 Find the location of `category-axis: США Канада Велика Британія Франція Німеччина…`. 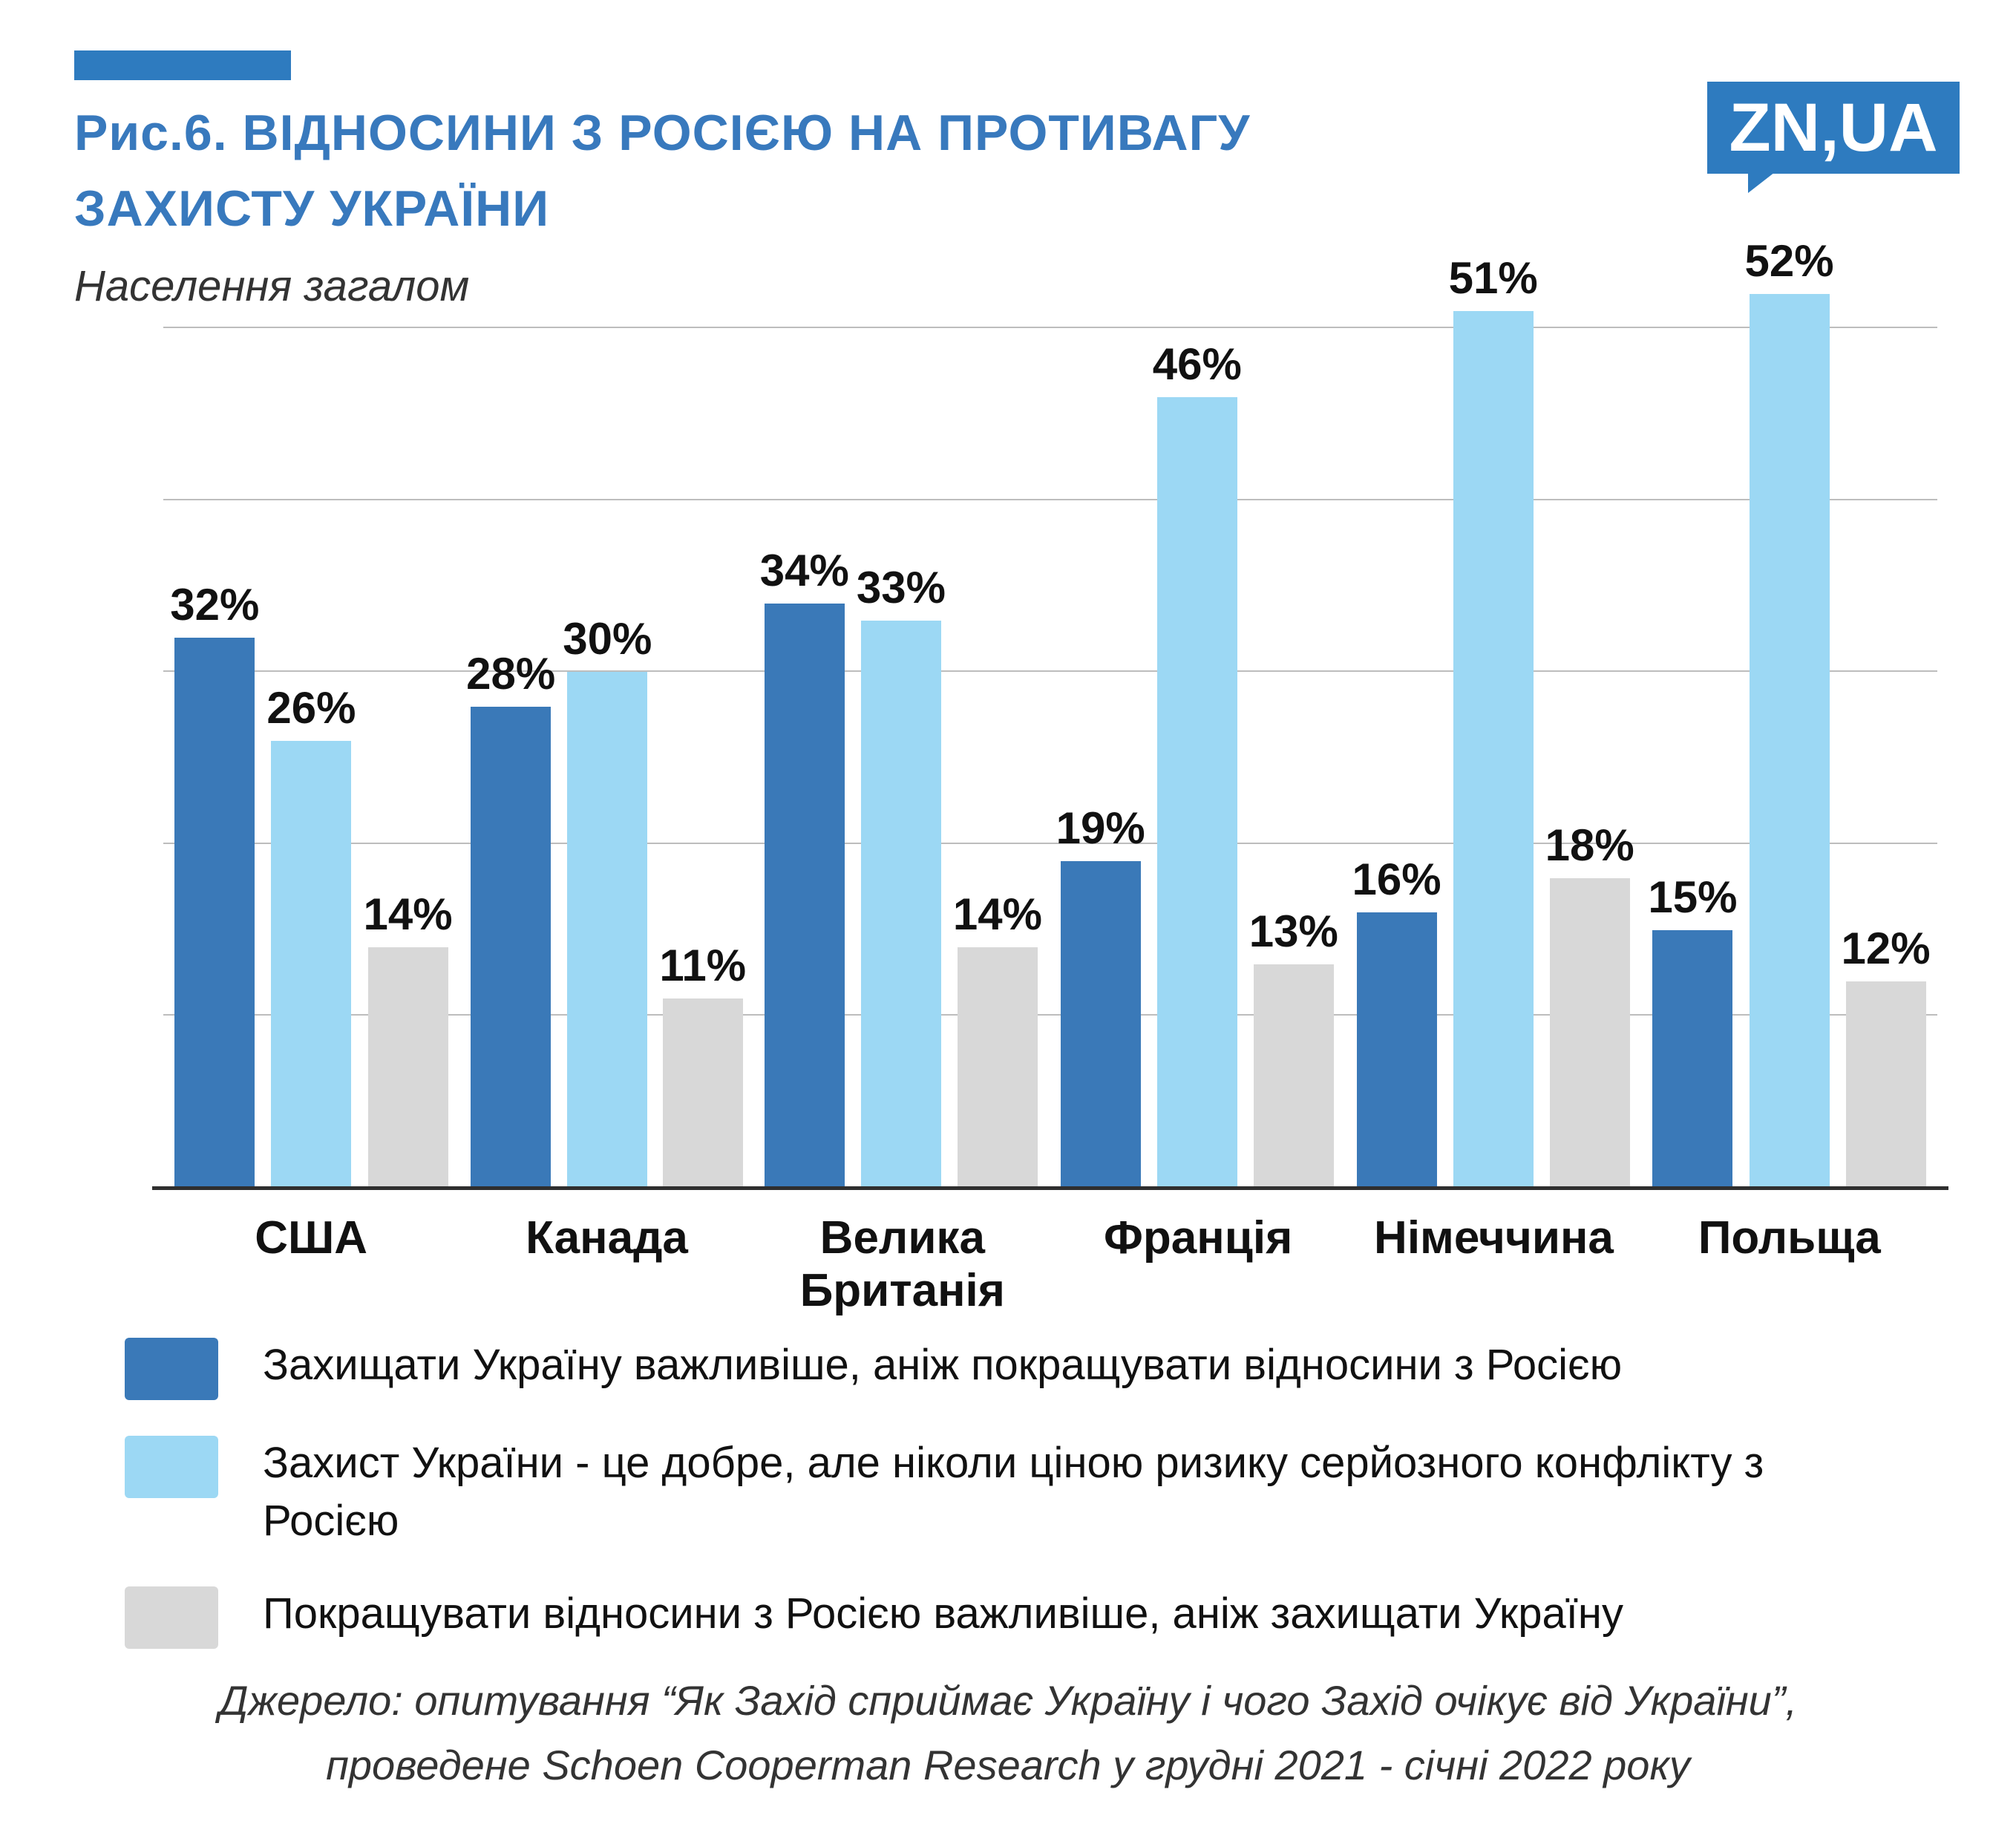

category-axis: США Канада Велика Британія Франція Німеччина… is located at coordinates (1050, 1265).